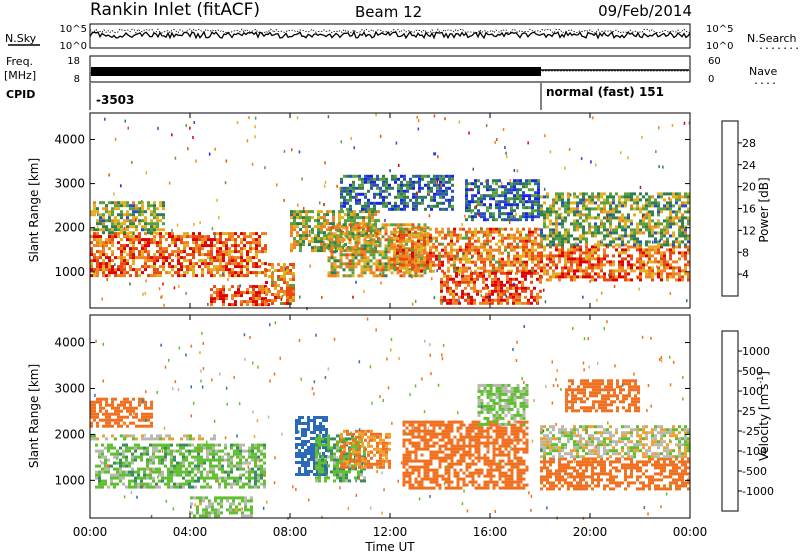 The height and width of the screenshot is (554, 800). What do you see at coordinates (34, 210) in the screenshot?
I see `power-ylabel: Slant Range [km]` at bounding box center [34, 210].